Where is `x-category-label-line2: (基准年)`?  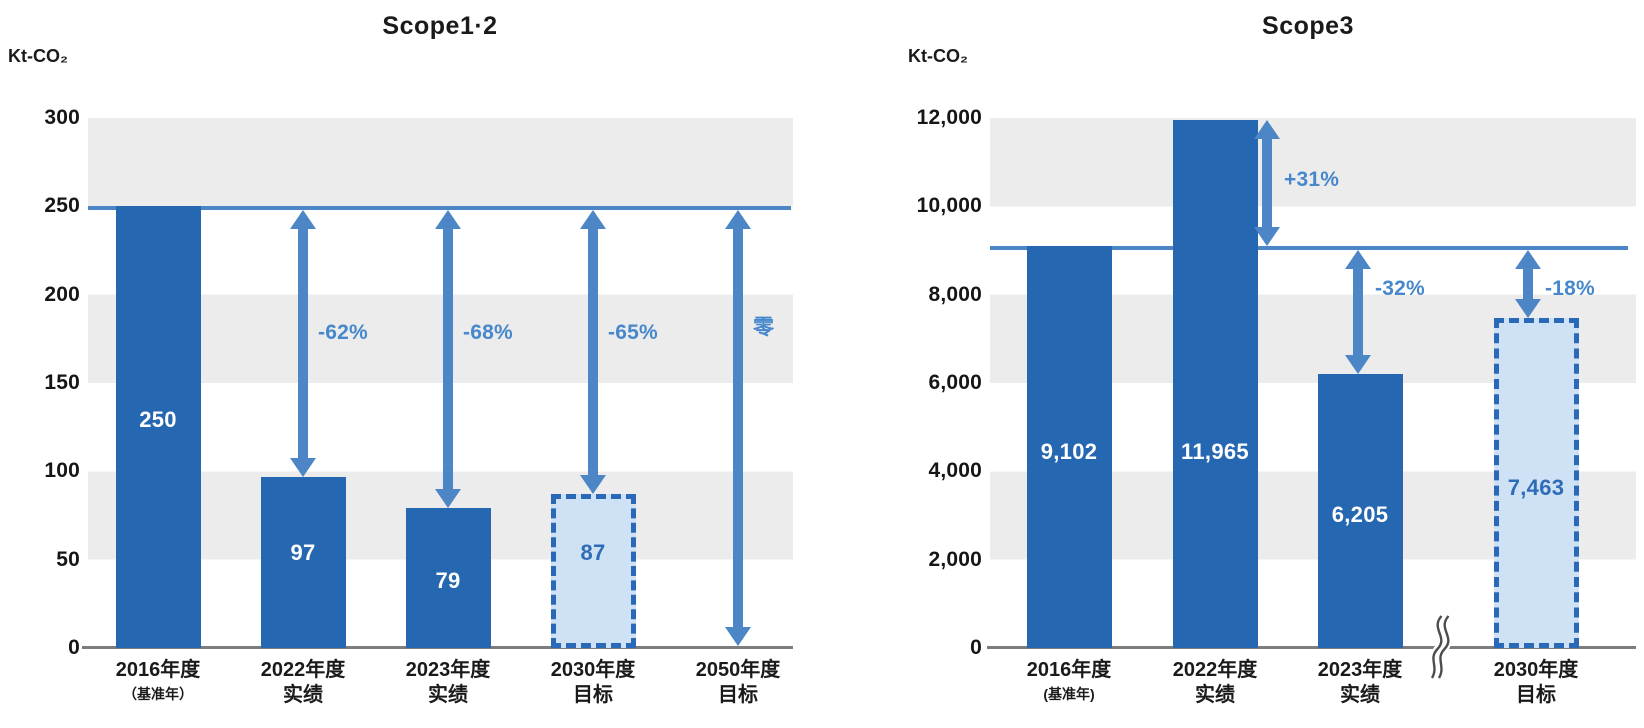
x-category-label-line2: (基准年) is located at coordinates (1069, 694).